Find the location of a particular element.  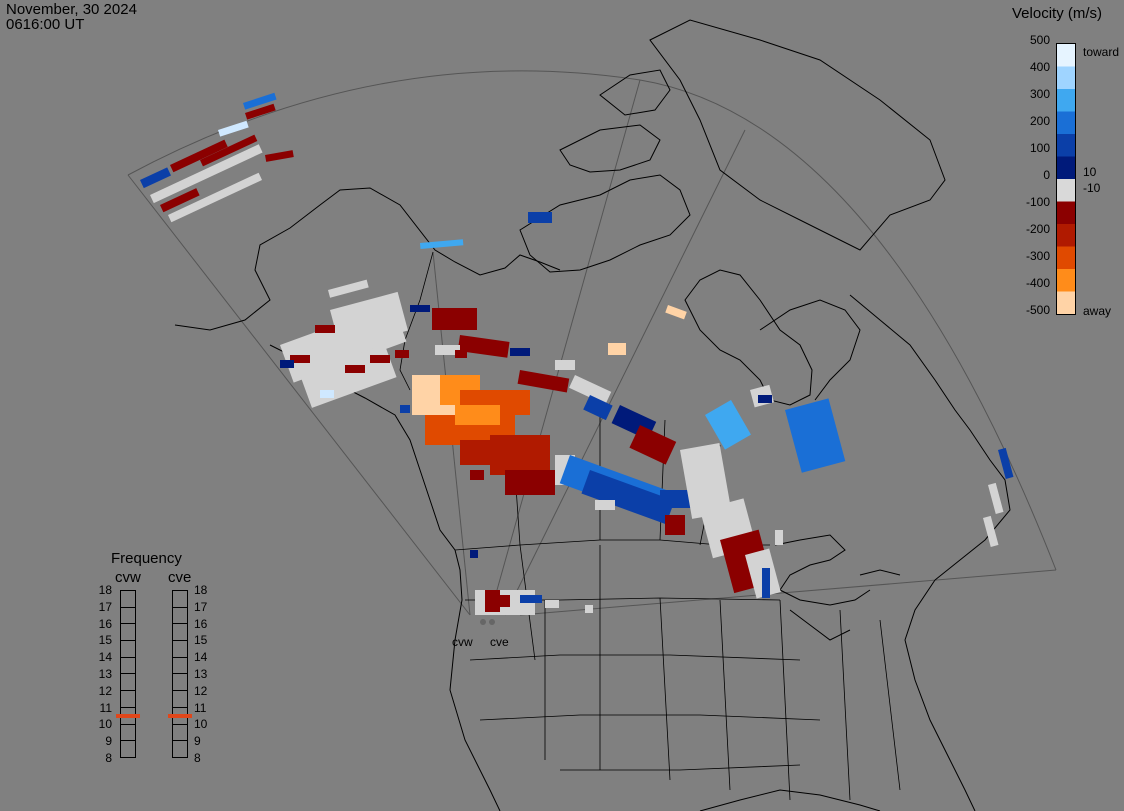

freq-column-cve is located at coordinates (180, 674).